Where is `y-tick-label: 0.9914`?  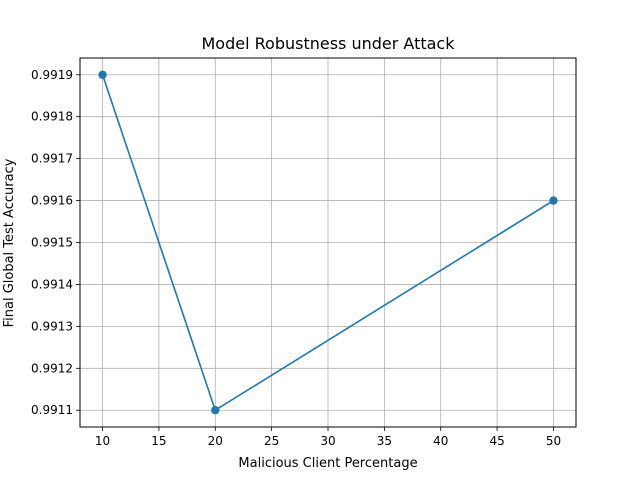
y-tick-label: 0.9914 is located at coordinates (52, 284).